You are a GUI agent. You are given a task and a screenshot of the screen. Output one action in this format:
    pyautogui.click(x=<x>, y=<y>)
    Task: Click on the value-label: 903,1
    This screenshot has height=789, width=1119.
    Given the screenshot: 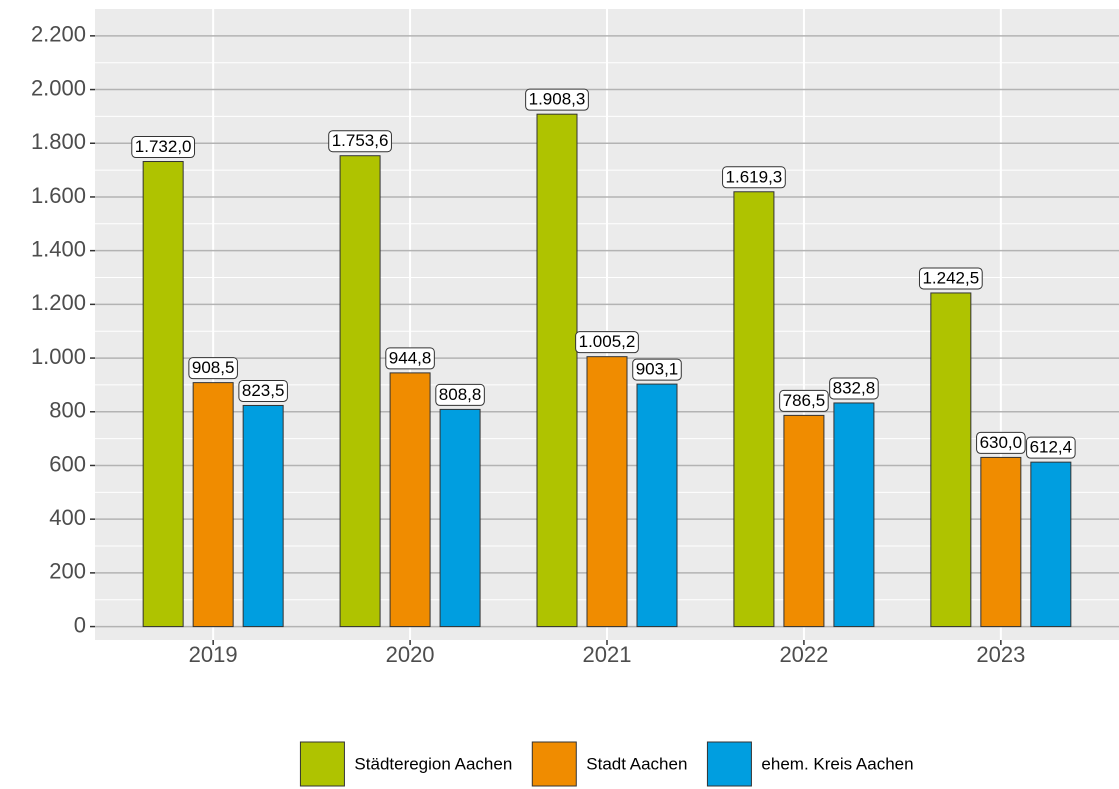 What is the action you would take?
    pyautogui.click(x=657, y=369)
    